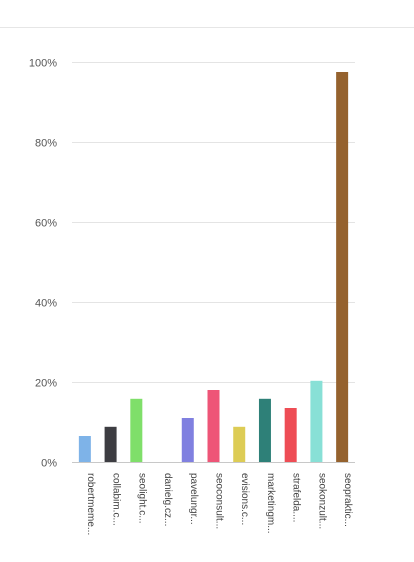 This screenshot has width=414, height=562. I want to click on y-tick-label: 80%, so click(46, 144).